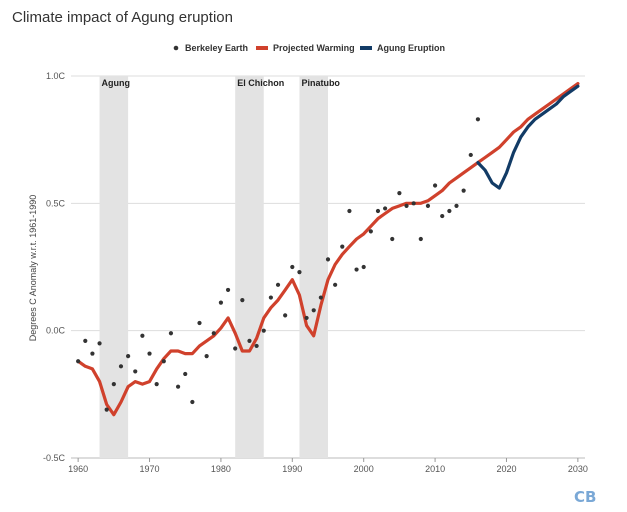  What do you see at coordinates (78, 469) in the screenshot?
I see `x-tick-label: 1960` at bounding box center [78, 469].